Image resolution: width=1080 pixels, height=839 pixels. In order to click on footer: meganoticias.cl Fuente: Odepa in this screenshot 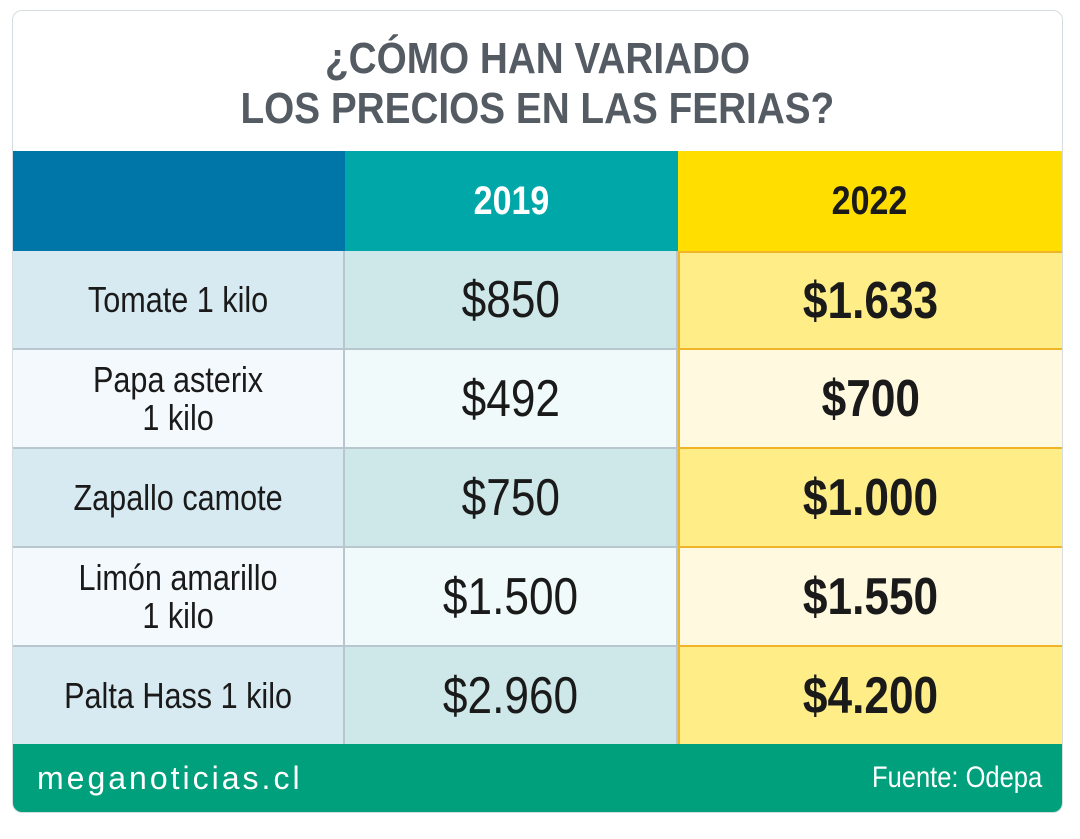, I will do `click(537, 778)`.